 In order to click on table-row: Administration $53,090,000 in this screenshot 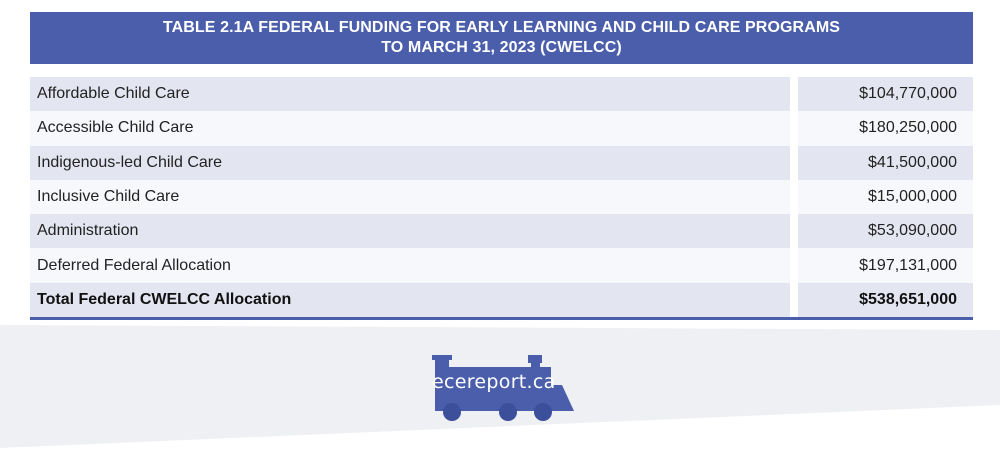, I will do `click(501, 231)`.